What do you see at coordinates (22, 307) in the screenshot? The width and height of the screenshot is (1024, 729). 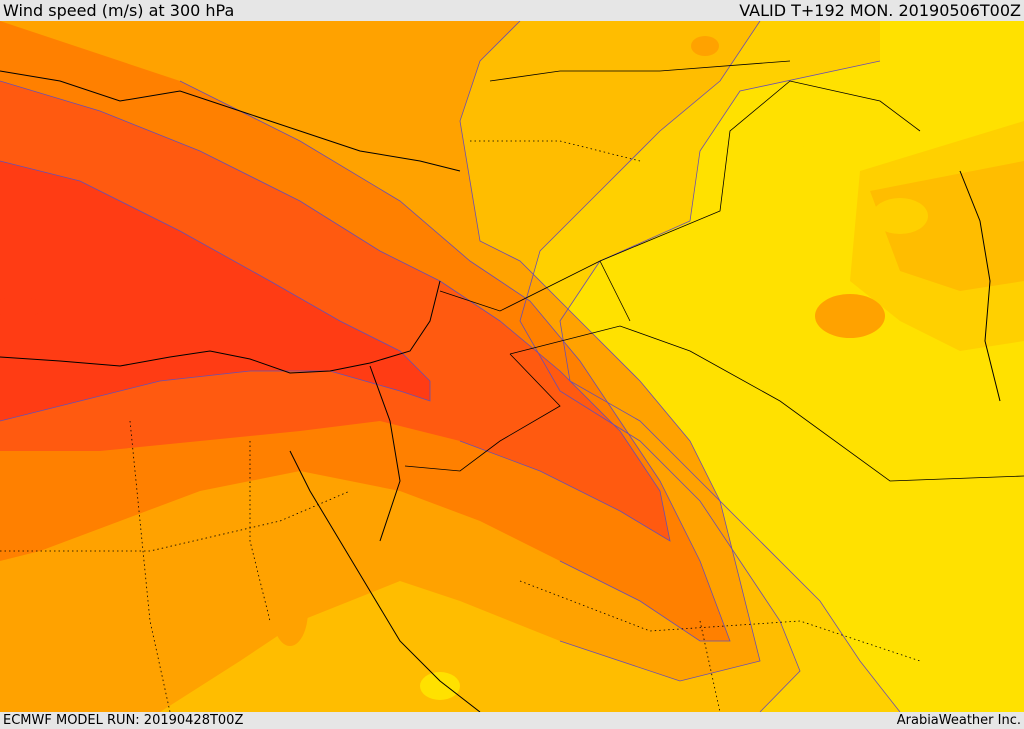 I see `jet-max-pocket` at bounding box center [22, 307].